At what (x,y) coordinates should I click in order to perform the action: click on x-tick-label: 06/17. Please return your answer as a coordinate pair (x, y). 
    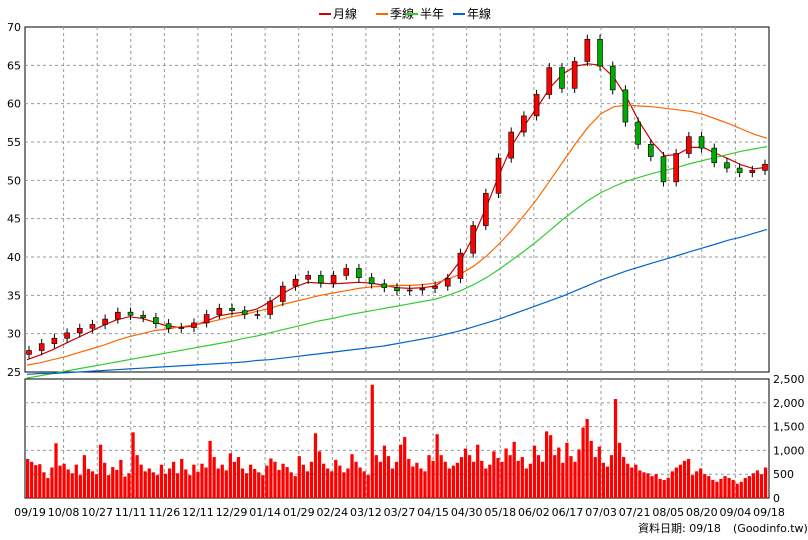
    Looking at the image, I should click on (568, 512).